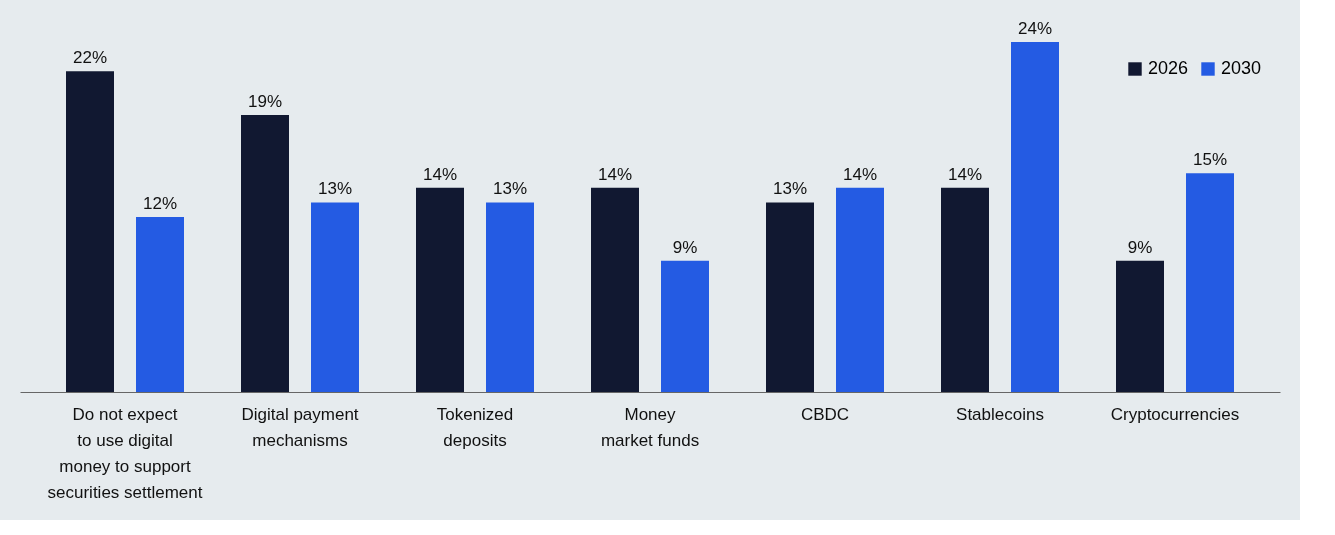 Image resolution: width=1335 pixels, height=535 pixels. Describe the element at coordinates (1241, 68) in the screenshot. I see `legend-label: 2030` at that location.